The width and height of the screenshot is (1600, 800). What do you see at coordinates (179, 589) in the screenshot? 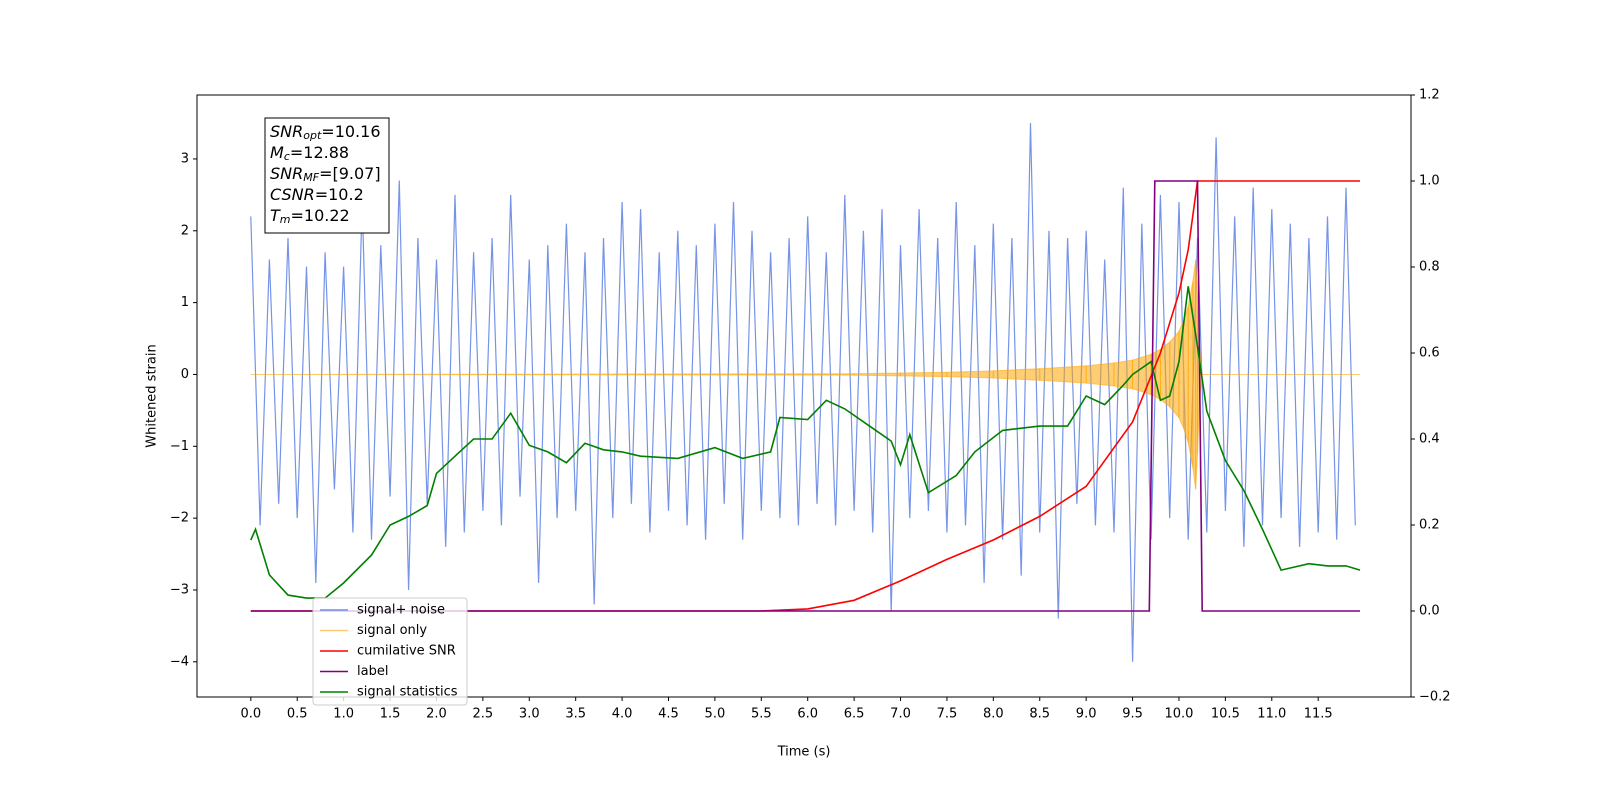
I see `y-tick-label: −3` at bounding box center [179, 589].